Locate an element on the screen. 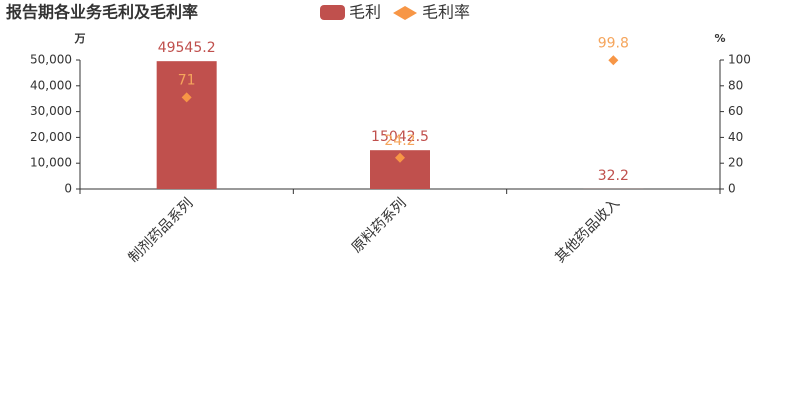 This screenshot has width=800, height=400. x-tick-label: 其他药品收入 is located at coordinates (587, 230).